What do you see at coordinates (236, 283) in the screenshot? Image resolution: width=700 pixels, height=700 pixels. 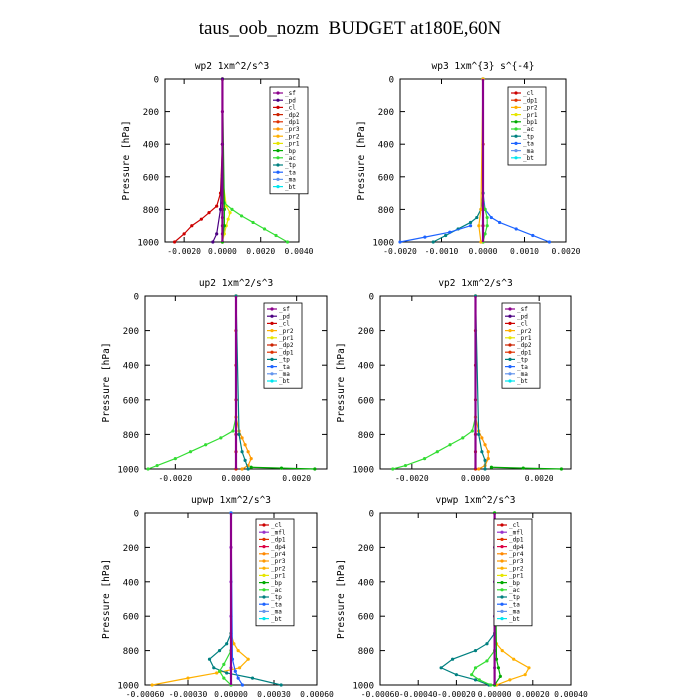 I see `chart-title: up2 1xm^2/s^3` at bounding box center [236, 283].